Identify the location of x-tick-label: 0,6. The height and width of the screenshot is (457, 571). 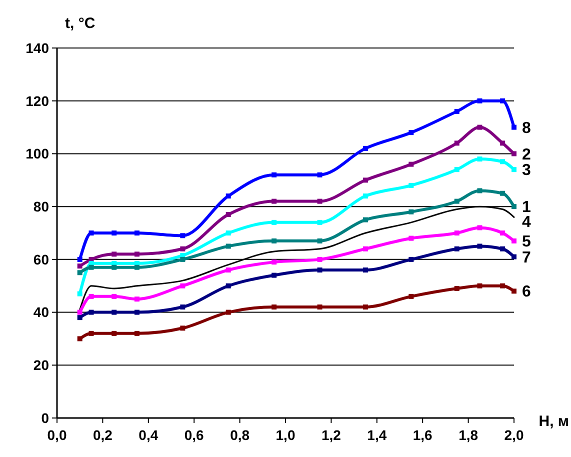
(194, 435).